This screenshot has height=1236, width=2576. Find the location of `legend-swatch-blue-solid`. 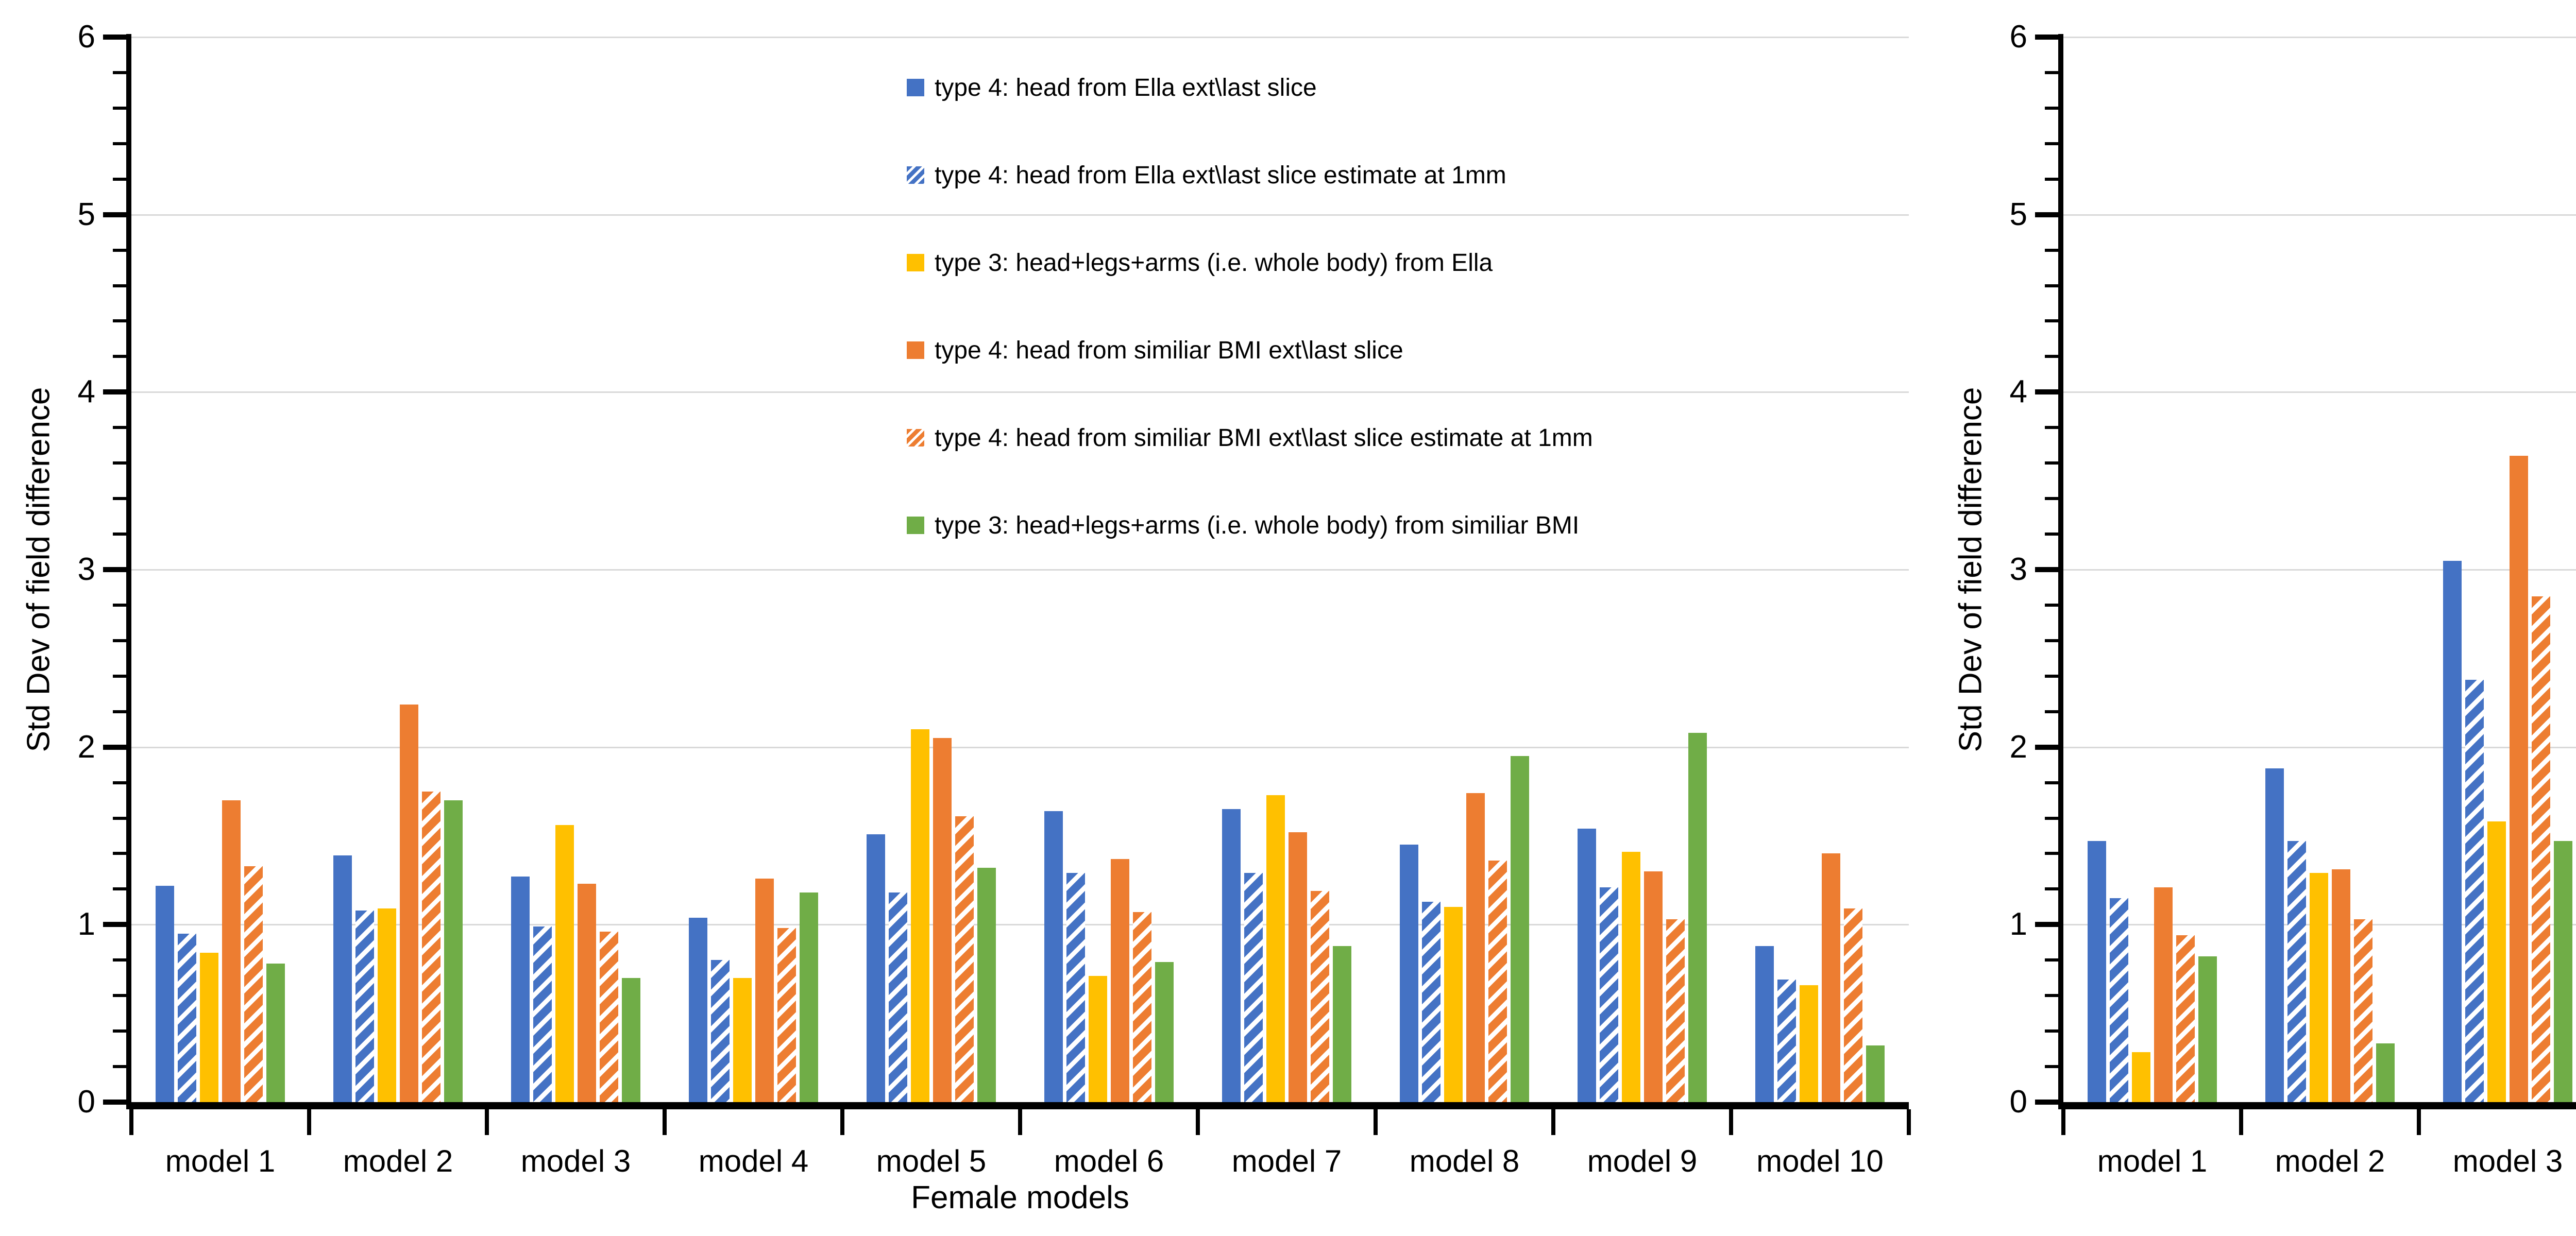

legend-swatch-blue-solid is located at coordinates (915, 88).